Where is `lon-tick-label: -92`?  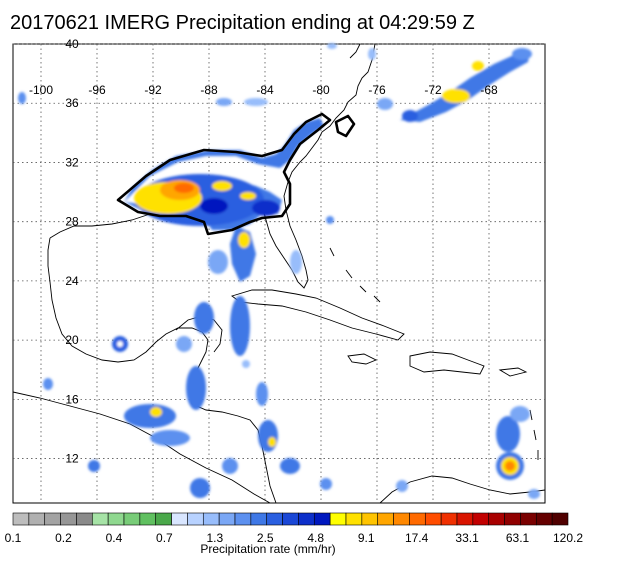 lon-tick-label: -92 is located at coordinates (153, 90).